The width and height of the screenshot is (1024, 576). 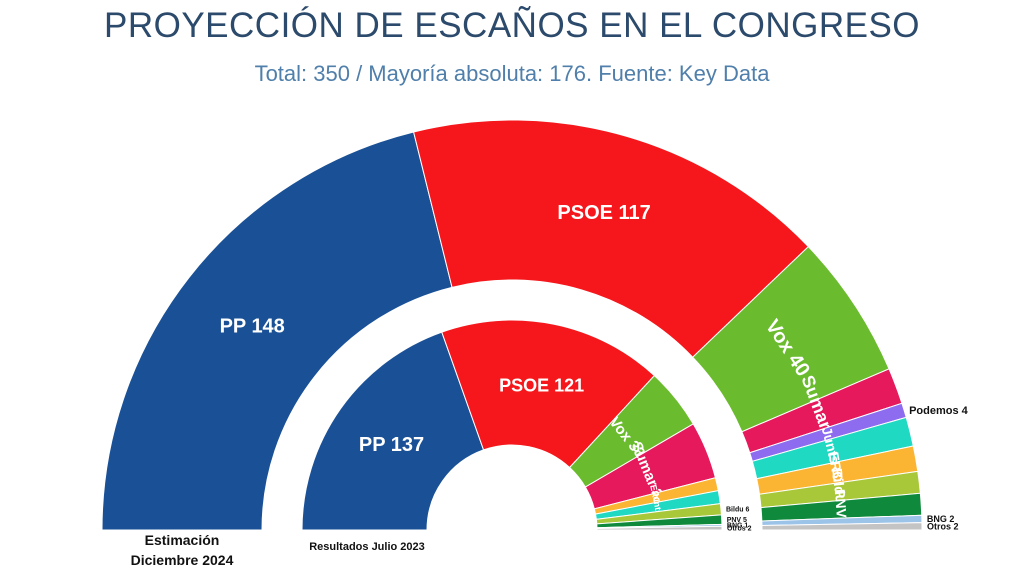 I want to click on outer-label-psoe: PSOE 117, so click(x=603, y=213).